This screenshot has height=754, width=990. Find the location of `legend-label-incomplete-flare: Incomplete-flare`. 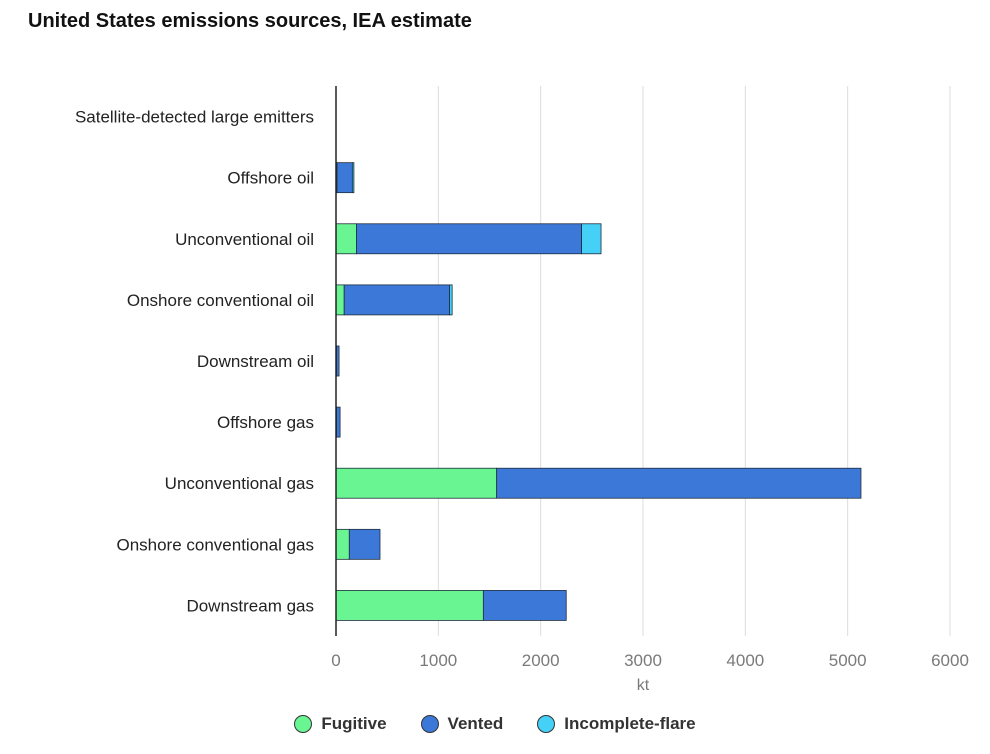

legend-label-incomplete-flare: Incomplete-flare is located at coordinates (630, 723).